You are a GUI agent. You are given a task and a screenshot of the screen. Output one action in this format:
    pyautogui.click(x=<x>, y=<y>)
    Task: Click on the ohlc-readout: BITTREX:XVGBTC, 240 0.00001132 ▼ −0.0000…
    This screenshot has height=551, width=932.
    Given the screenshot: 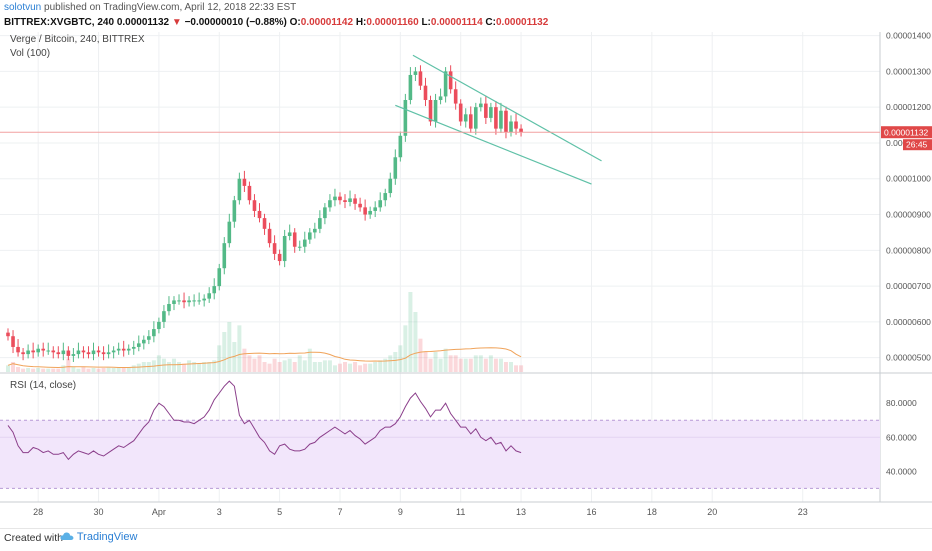 What is the action you would take?
    pyautogui.click(x=276, y=22)
    